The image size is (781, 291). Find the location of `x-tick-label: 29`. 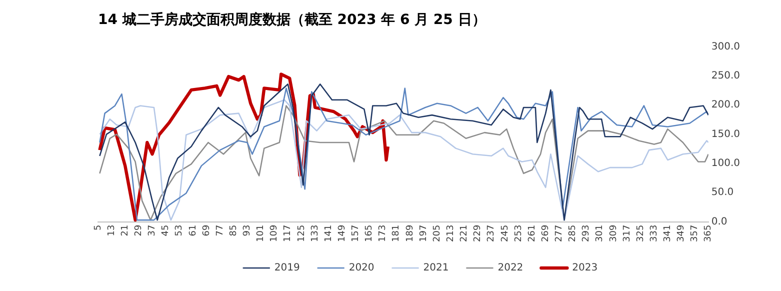

x-tick-label: 29 is located at coordinates (139, 230).